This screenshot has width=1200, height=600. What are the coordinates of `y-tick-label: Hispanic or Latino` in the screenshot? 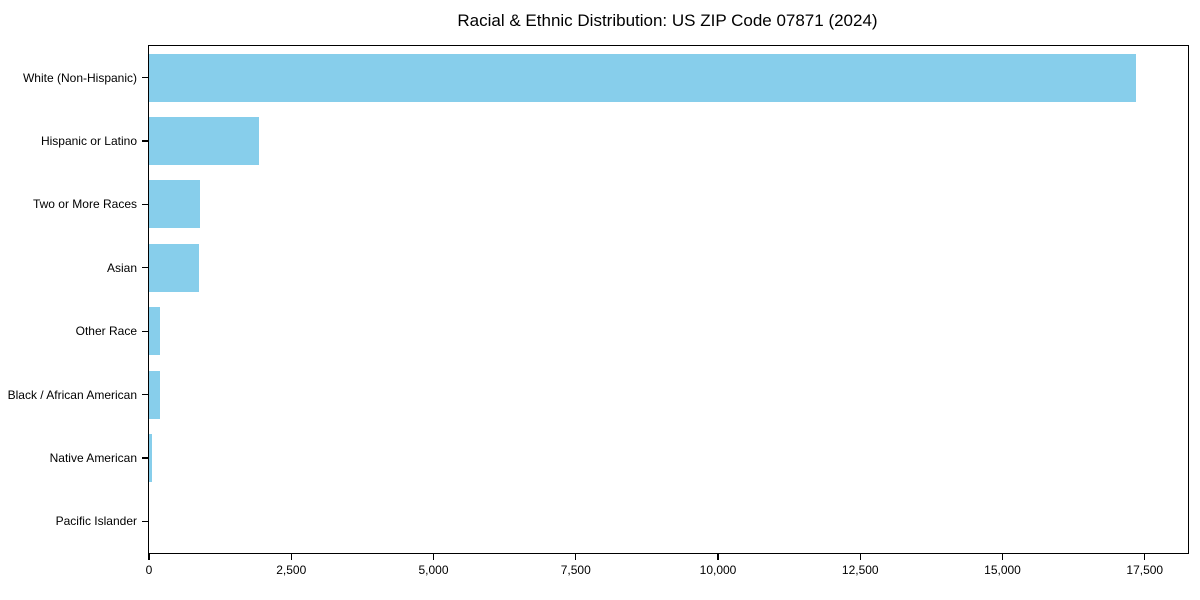 It's located at (88, 141).